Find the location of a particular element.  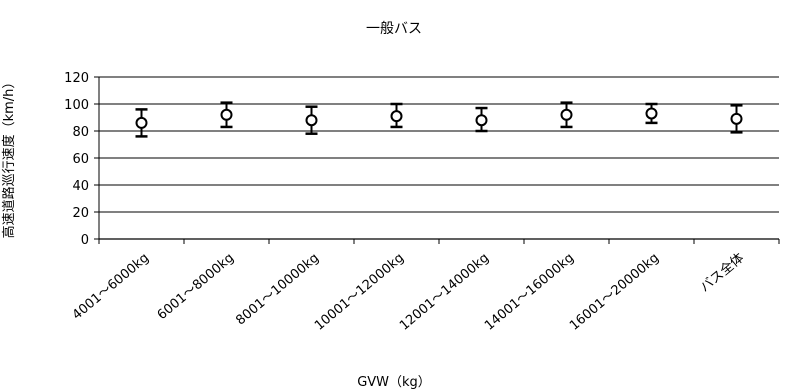

y-tick-labels: 0 20 40 60 80 100 120 is located at coordinates (76, 159).